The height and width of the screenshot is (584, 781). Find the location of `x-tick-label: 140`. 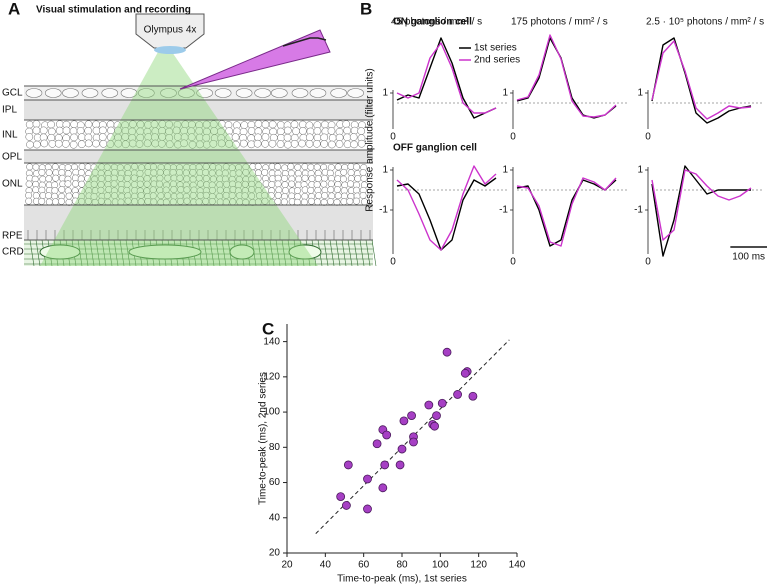

x-tick-label: 140 is located at coordinates (517, 565).